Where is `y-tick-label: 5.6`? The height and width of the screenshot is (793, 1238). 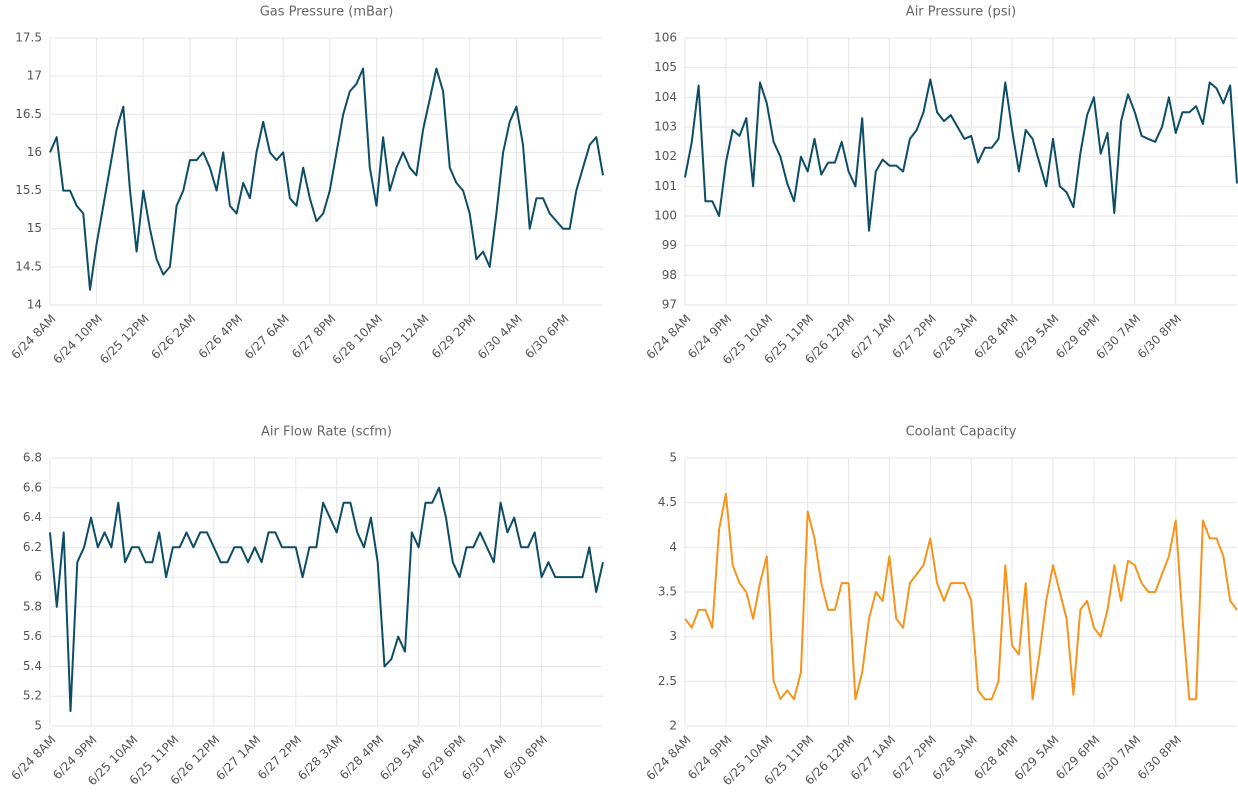
y-tick-label: 5.6 is located at coordinates (32, 636).